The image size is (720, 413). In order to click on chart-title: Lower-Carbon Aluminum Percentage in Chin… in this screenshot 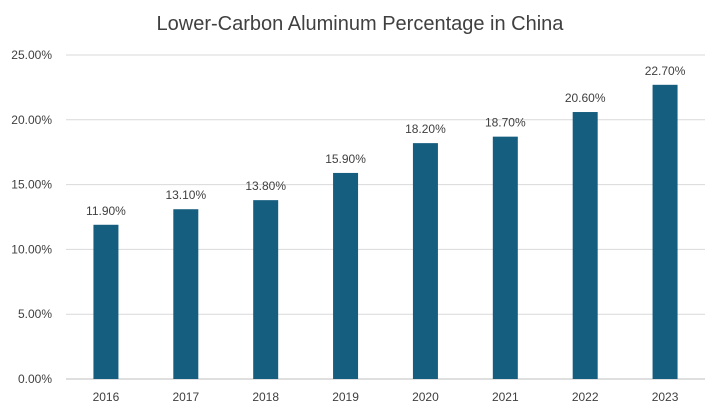, I will do `click(361, 24)`.